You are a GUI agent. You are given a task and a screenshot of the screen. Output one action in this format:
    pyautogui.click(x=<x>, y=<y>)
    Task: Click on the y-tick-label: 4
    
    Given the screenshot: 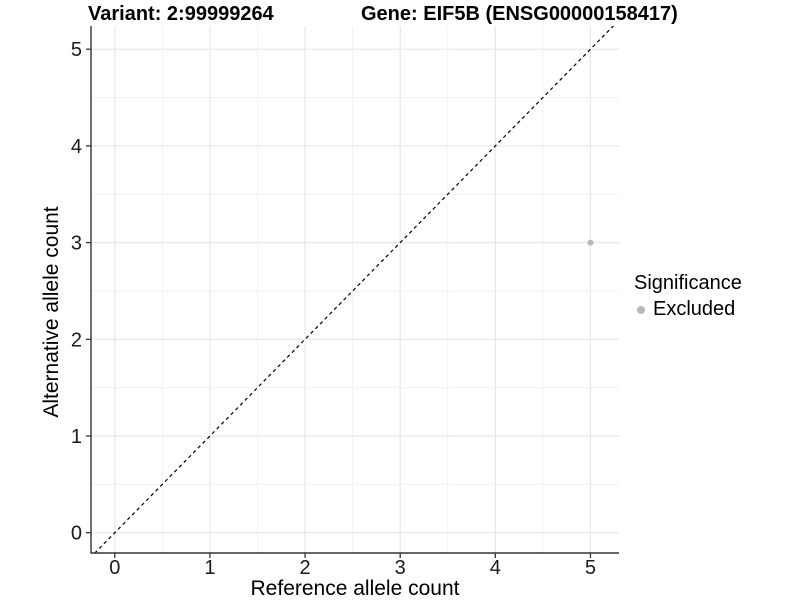 What is the action you would take?
    pyautogui.click(x=76, y=147)
    